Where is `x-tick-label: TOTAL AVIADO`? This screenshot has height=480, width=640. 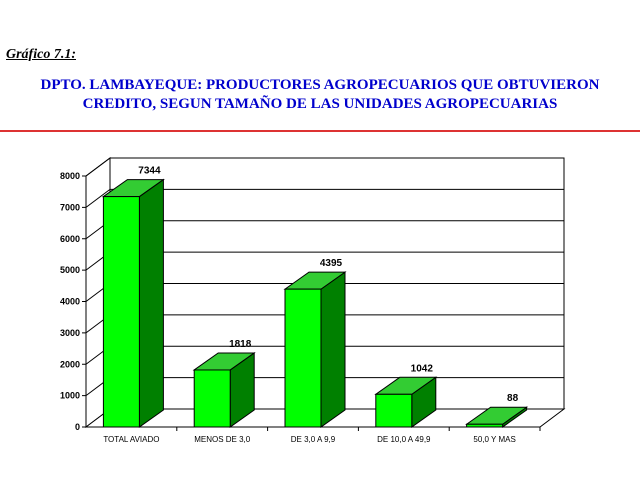 x-tick-label: TOTAL AVIADO is located at coordinates (131, 439).